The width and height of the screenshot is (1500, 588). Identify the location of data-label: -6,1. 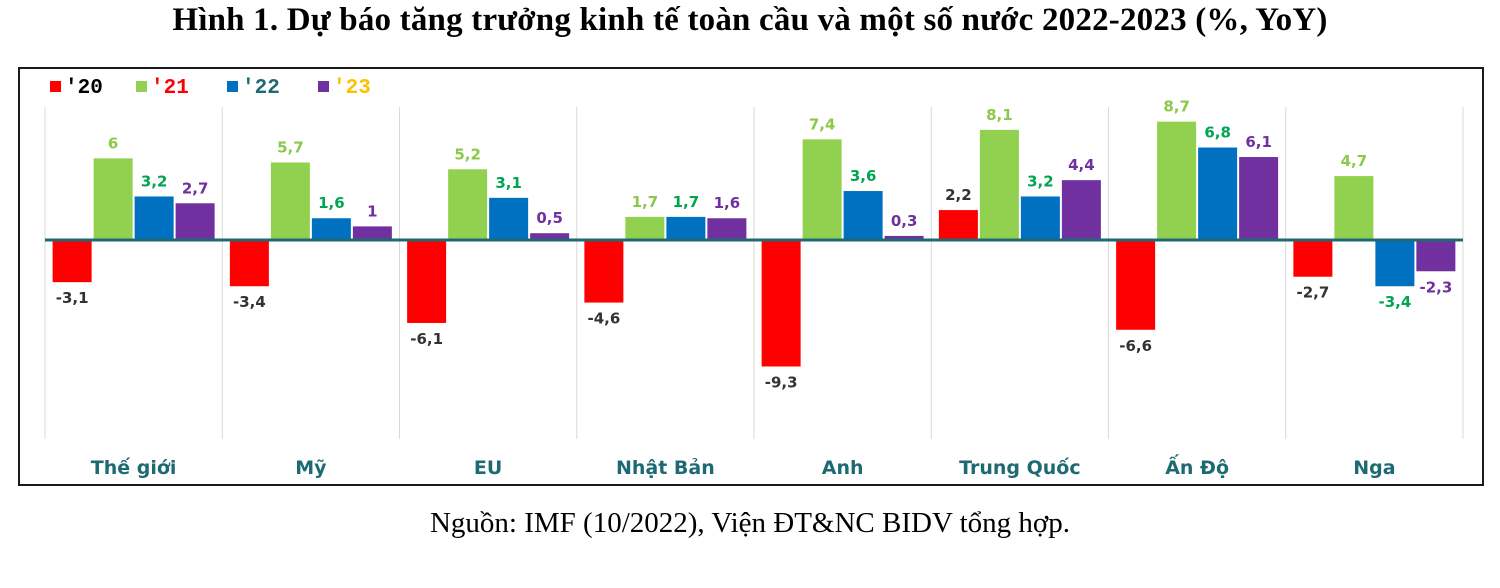
(426, 339).